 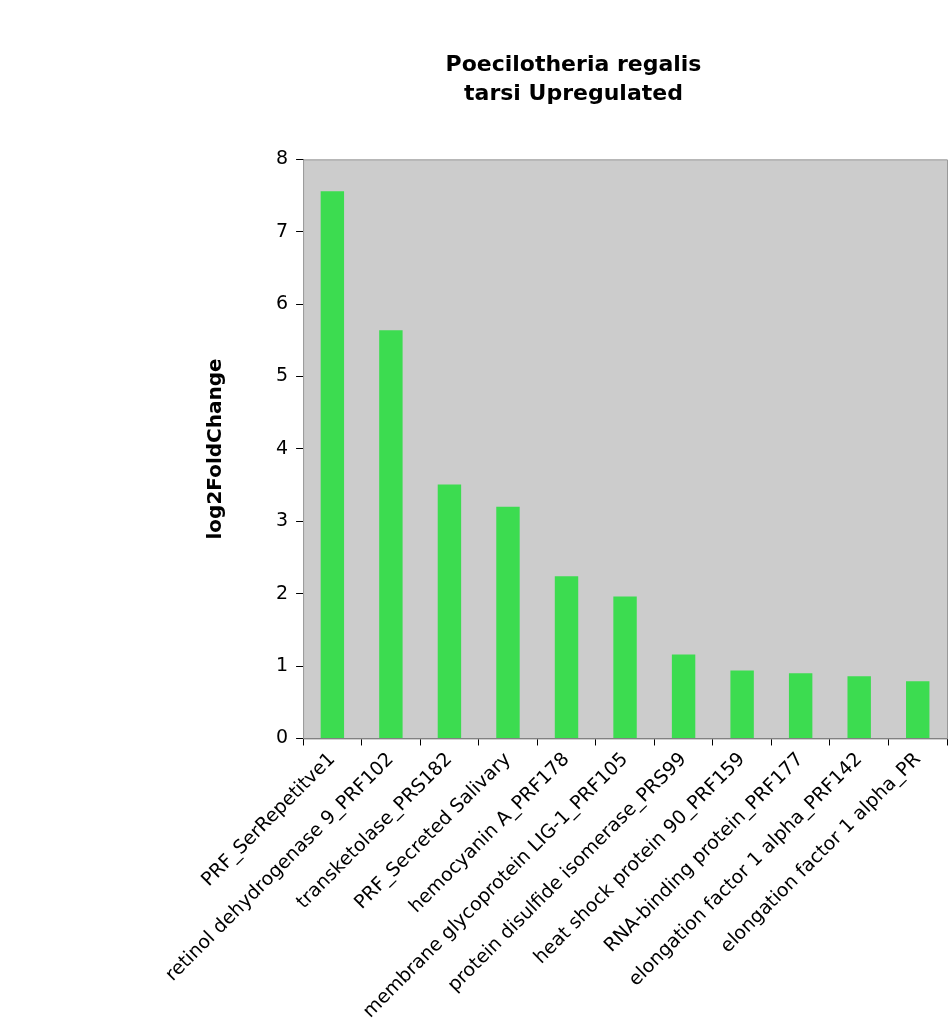 What do you see at coordinates (573, 78) in the screenshot?
I see `chart-title: Poecilotheria regalis tarsi Upregulated` at bounding box center [573, 78].